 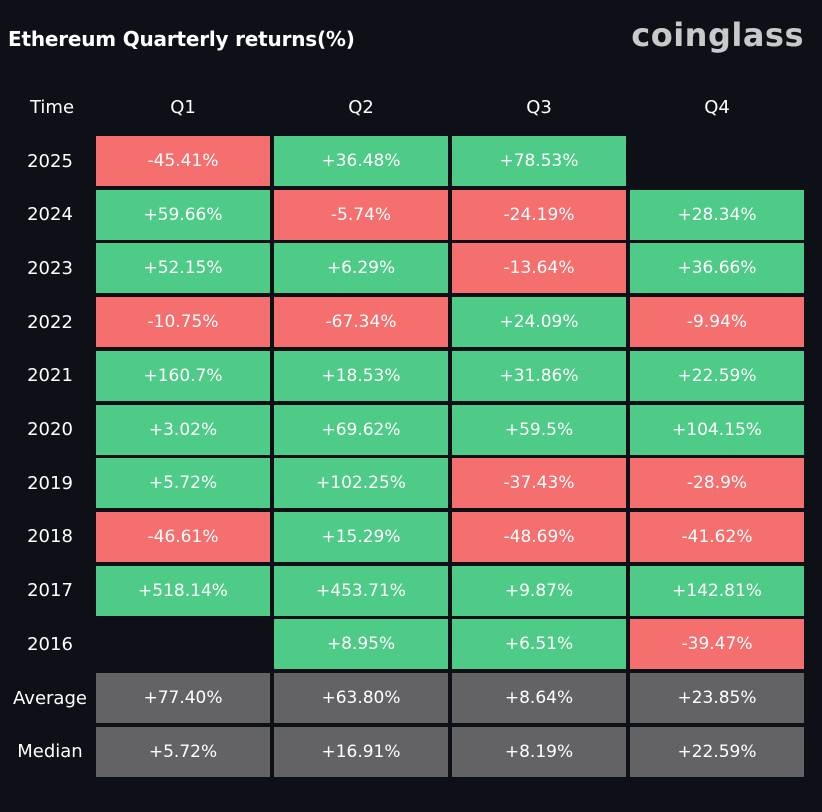 What do you see at coordinates (361, 322) in the screenshot?
I see `cell-2022-q2: -67.34%` at bounding box center [361, 322].